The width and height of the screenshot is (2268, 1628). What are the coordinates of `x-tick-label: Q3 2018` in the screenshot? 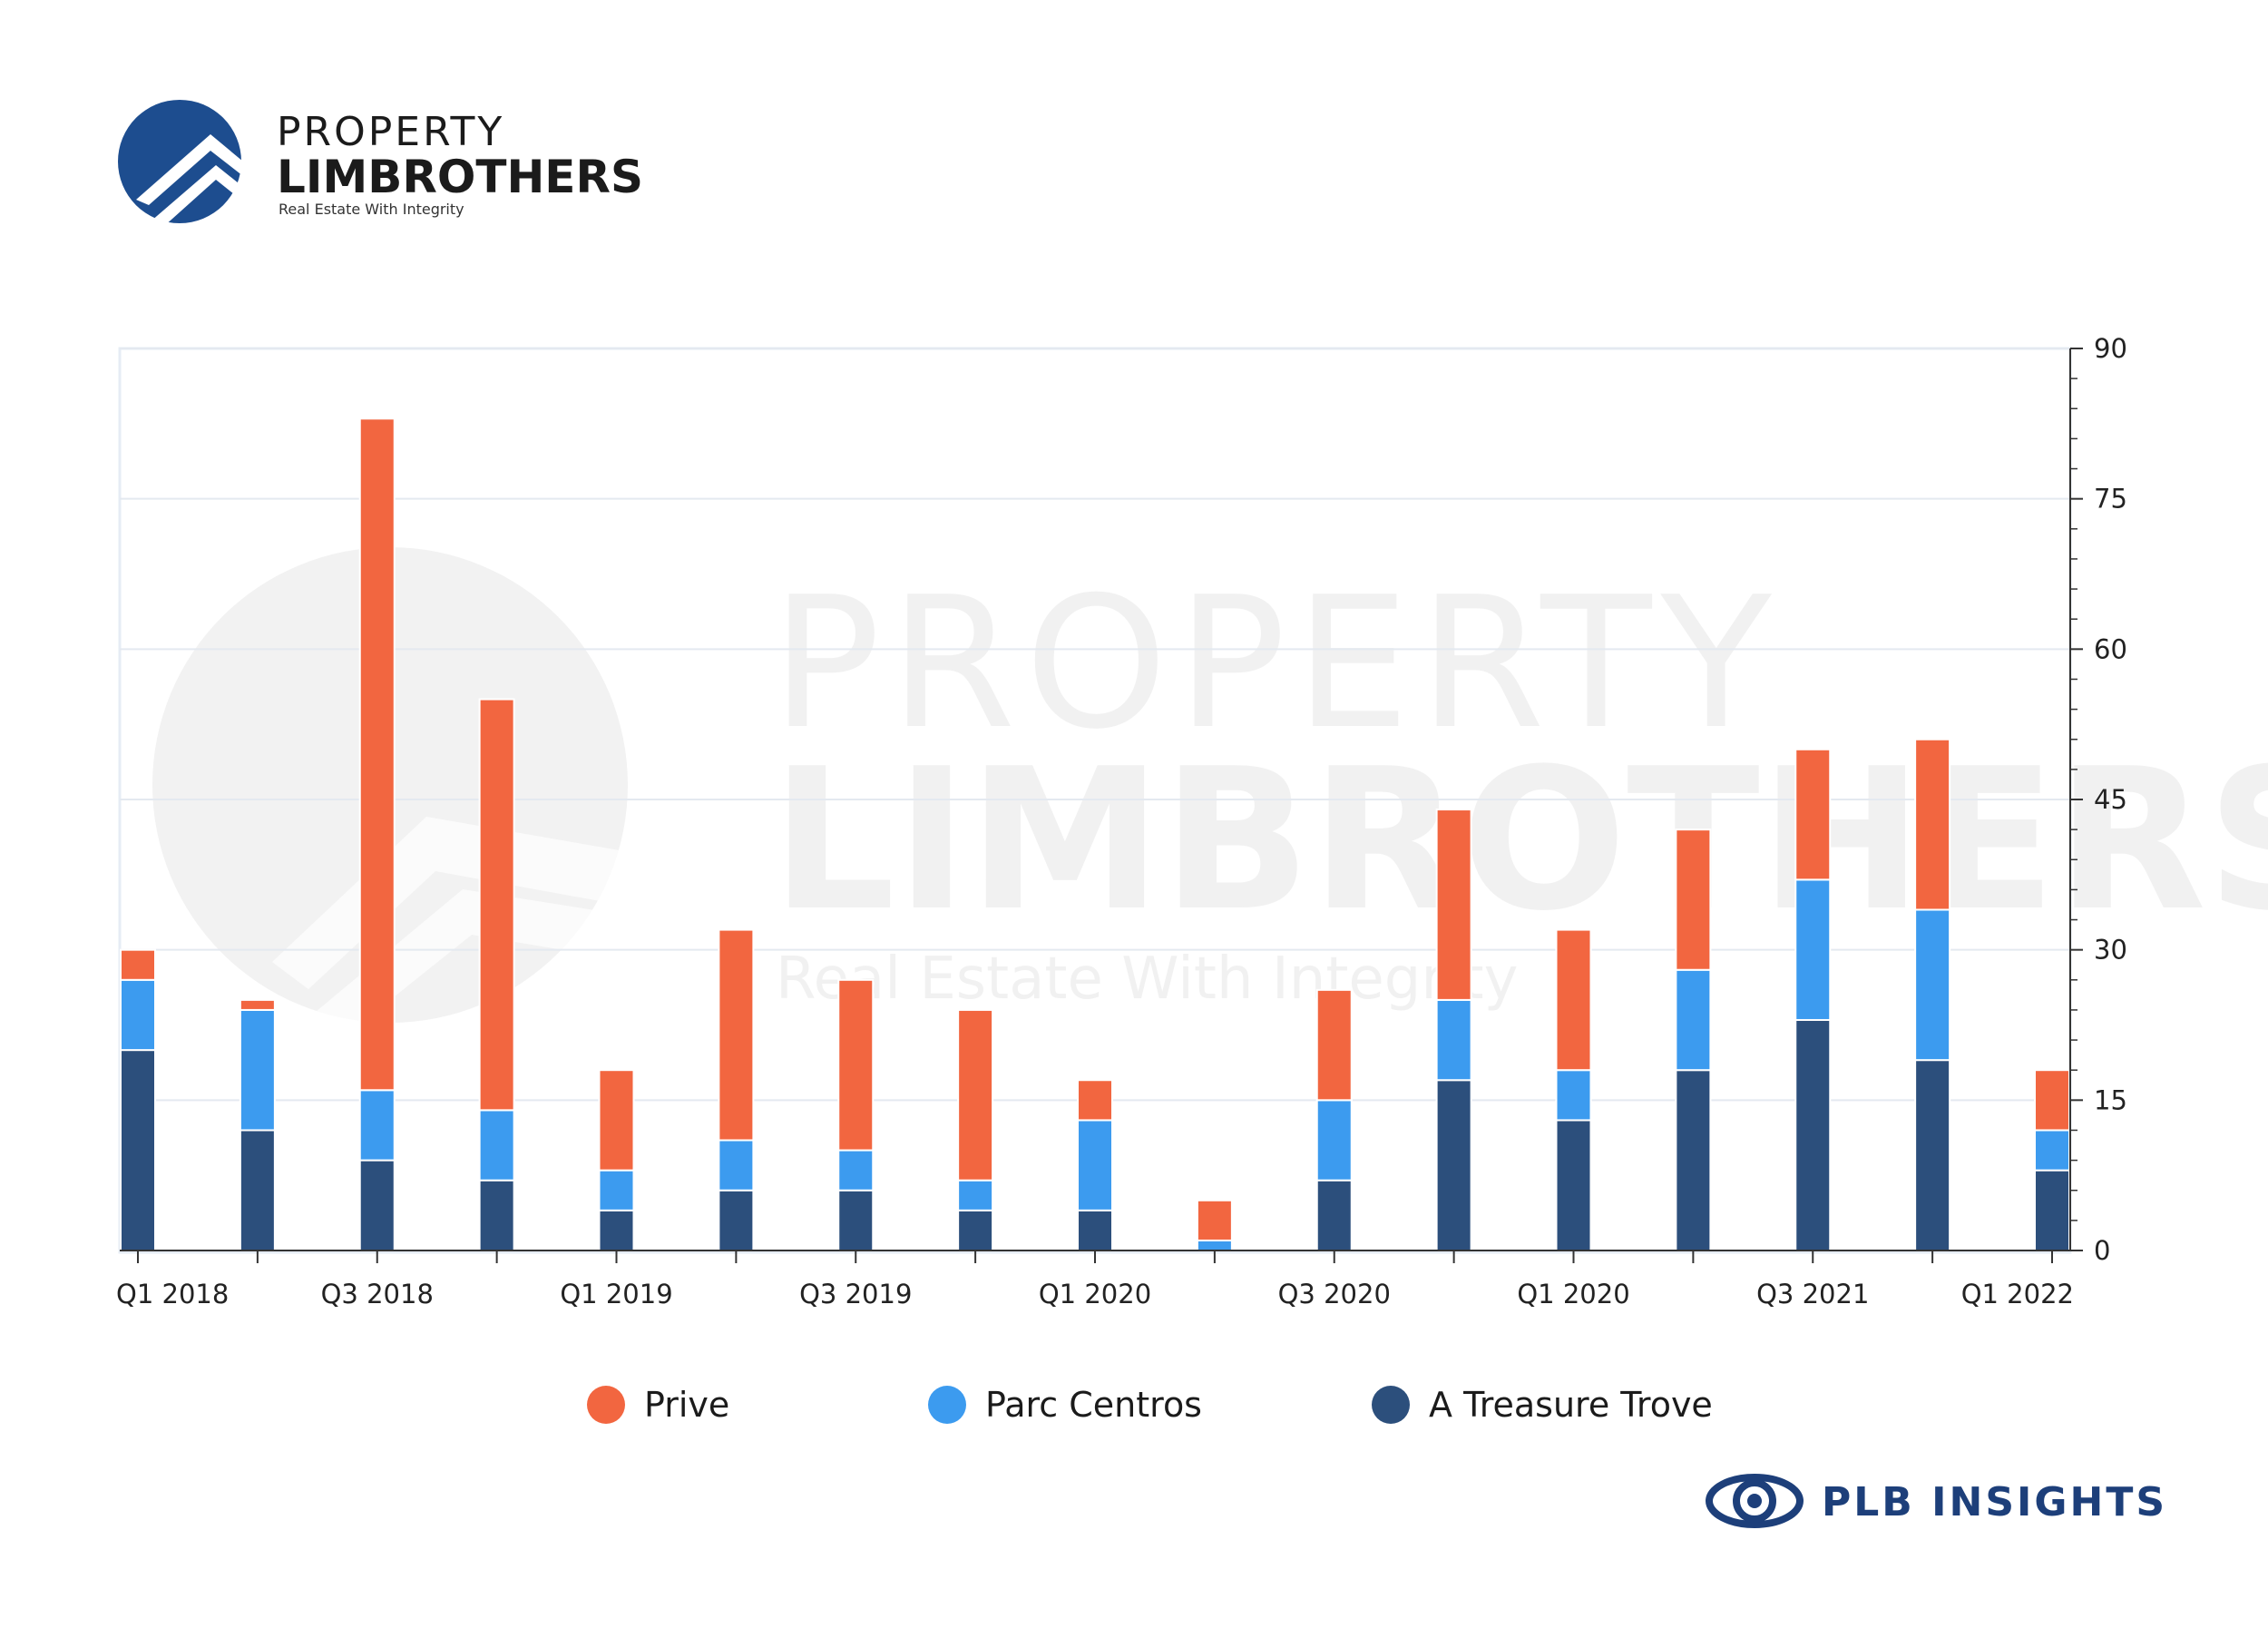 It's located at (378, 1294).